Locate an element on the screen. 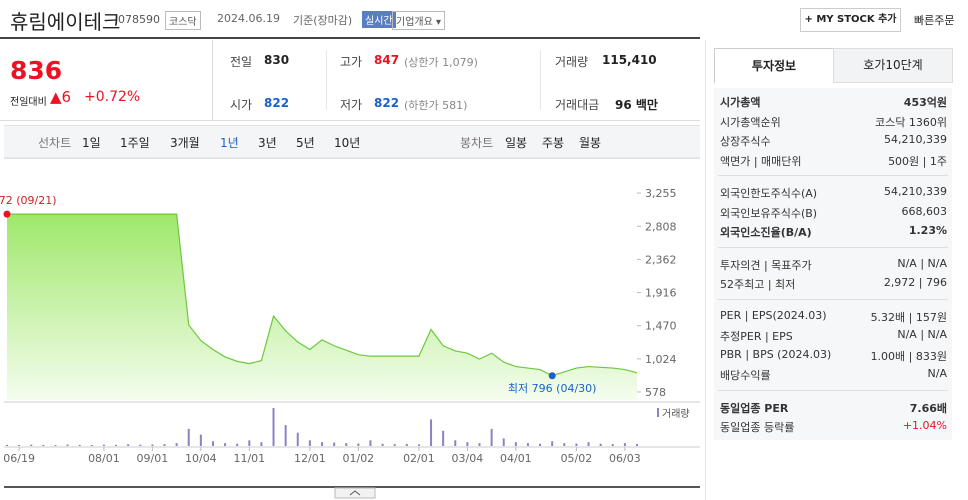 This screenshot has width=968, height=500. change: ▲6 is located at coordinates (61, 97).